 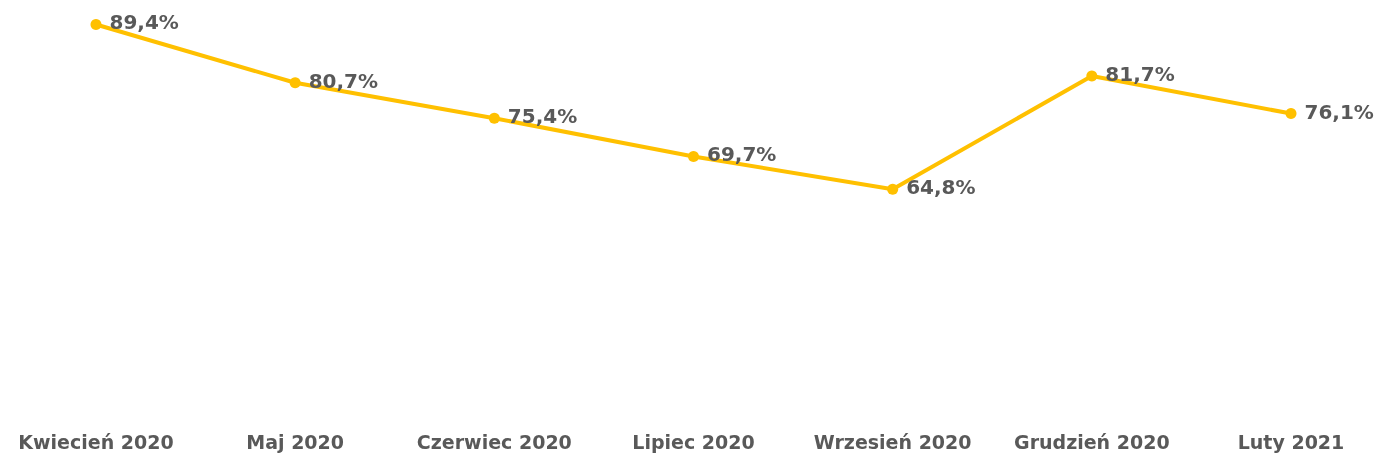 What do you see at coordinates (343, 80) in the screenshot?
I see `data-label: 80,7%` at bounding box center [343, 80].